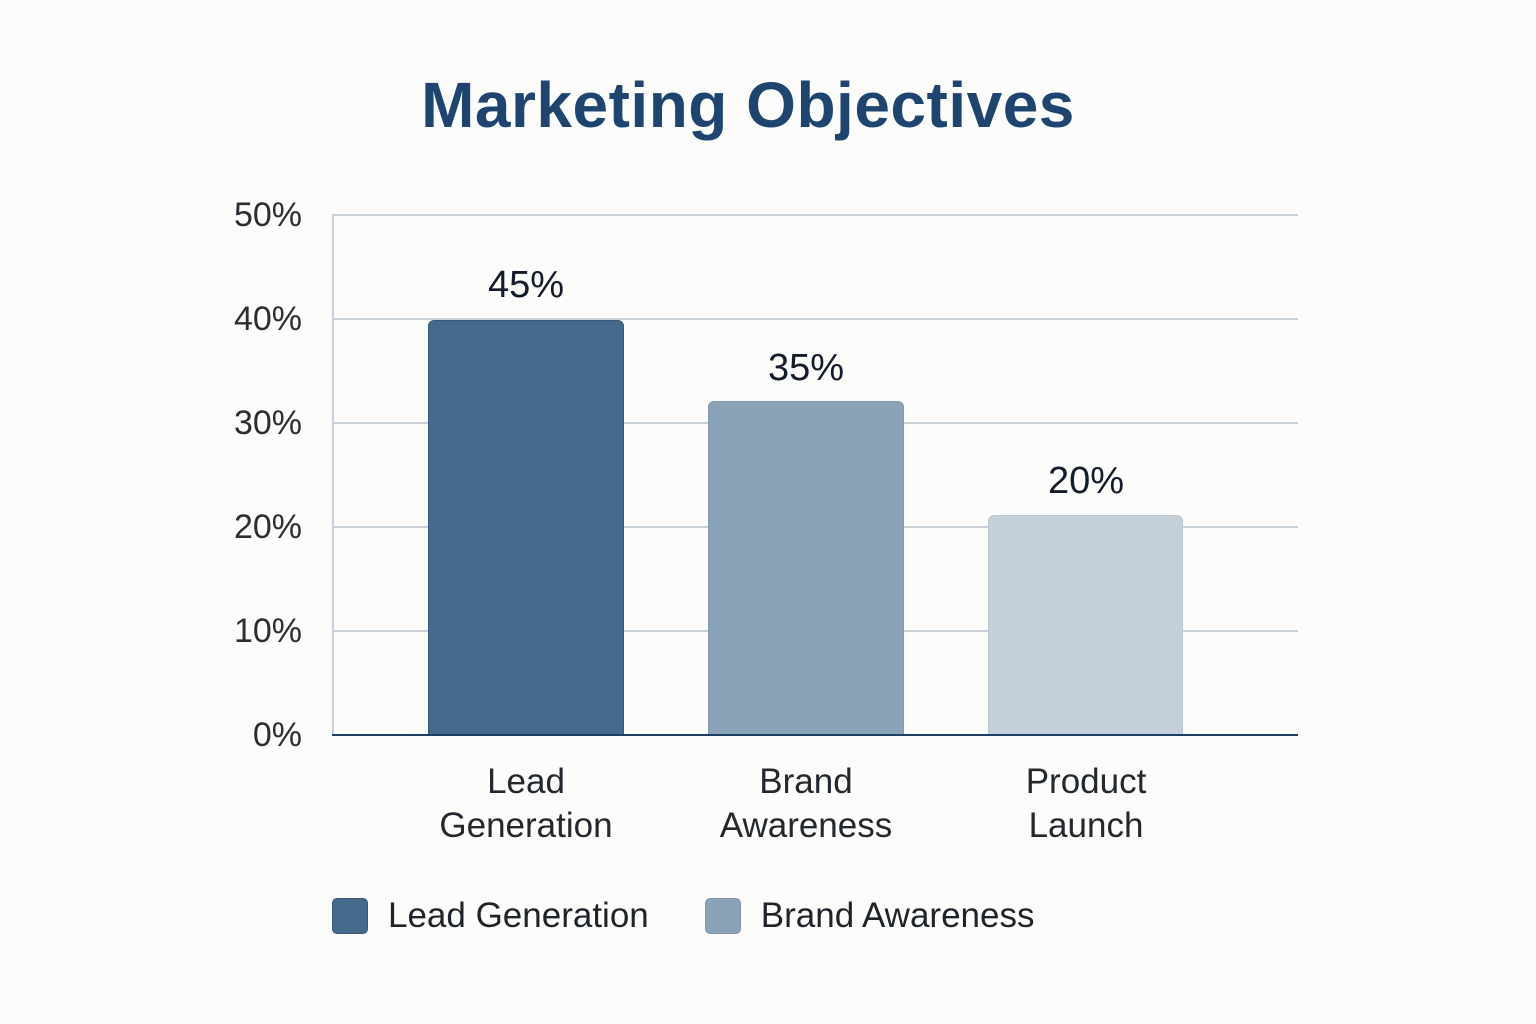 This screenshot has width=1536, height=1024. Describe the element at coordinates (518, 915) in the screenshot. I see `legend-label: Lead Generation` at that location.